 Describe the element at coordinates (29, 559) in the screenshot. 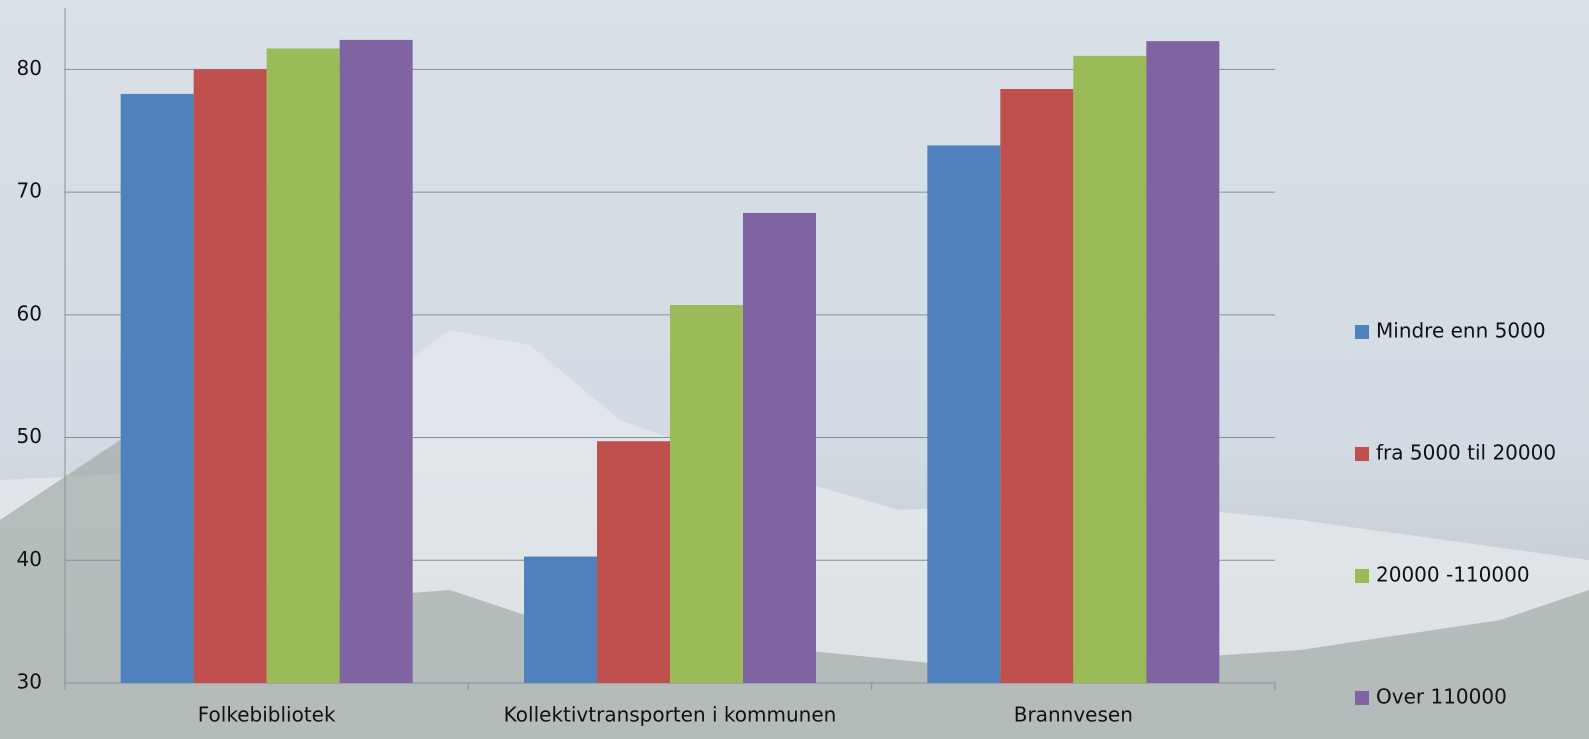

I see `y-tick-label: 40` at that location.